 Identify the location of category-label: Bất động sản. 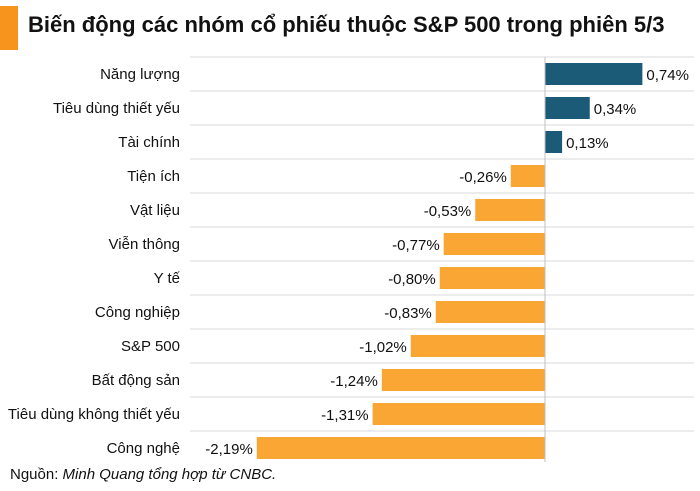
(136, 380).